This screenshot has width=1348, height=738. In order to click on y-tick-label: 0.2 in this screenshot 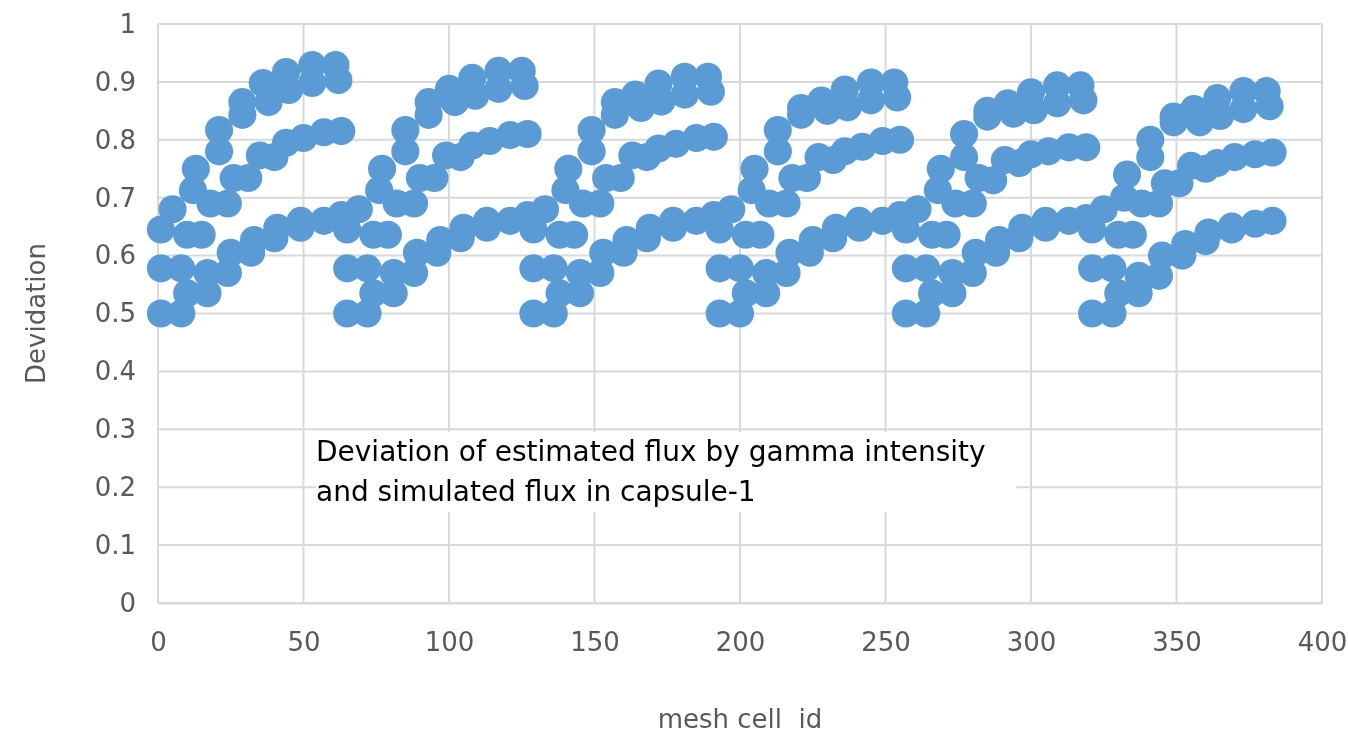, I will do `click(115, 487)`.